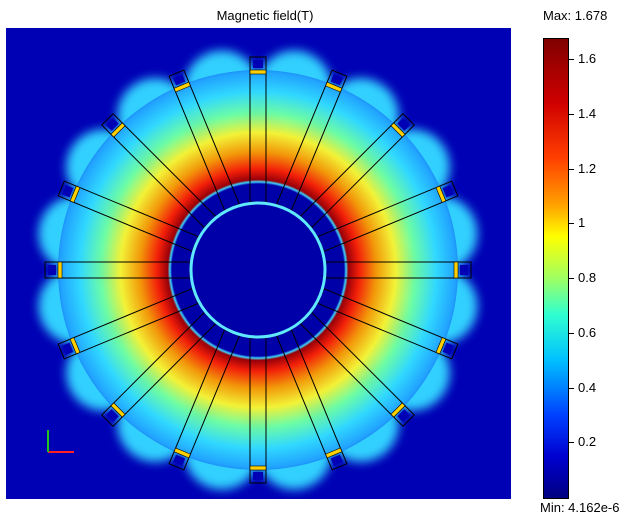 The height and width of the screenshot is (524, 630). I want to click on colorbar-max-label: Max: 1.678, so click(575, 15).